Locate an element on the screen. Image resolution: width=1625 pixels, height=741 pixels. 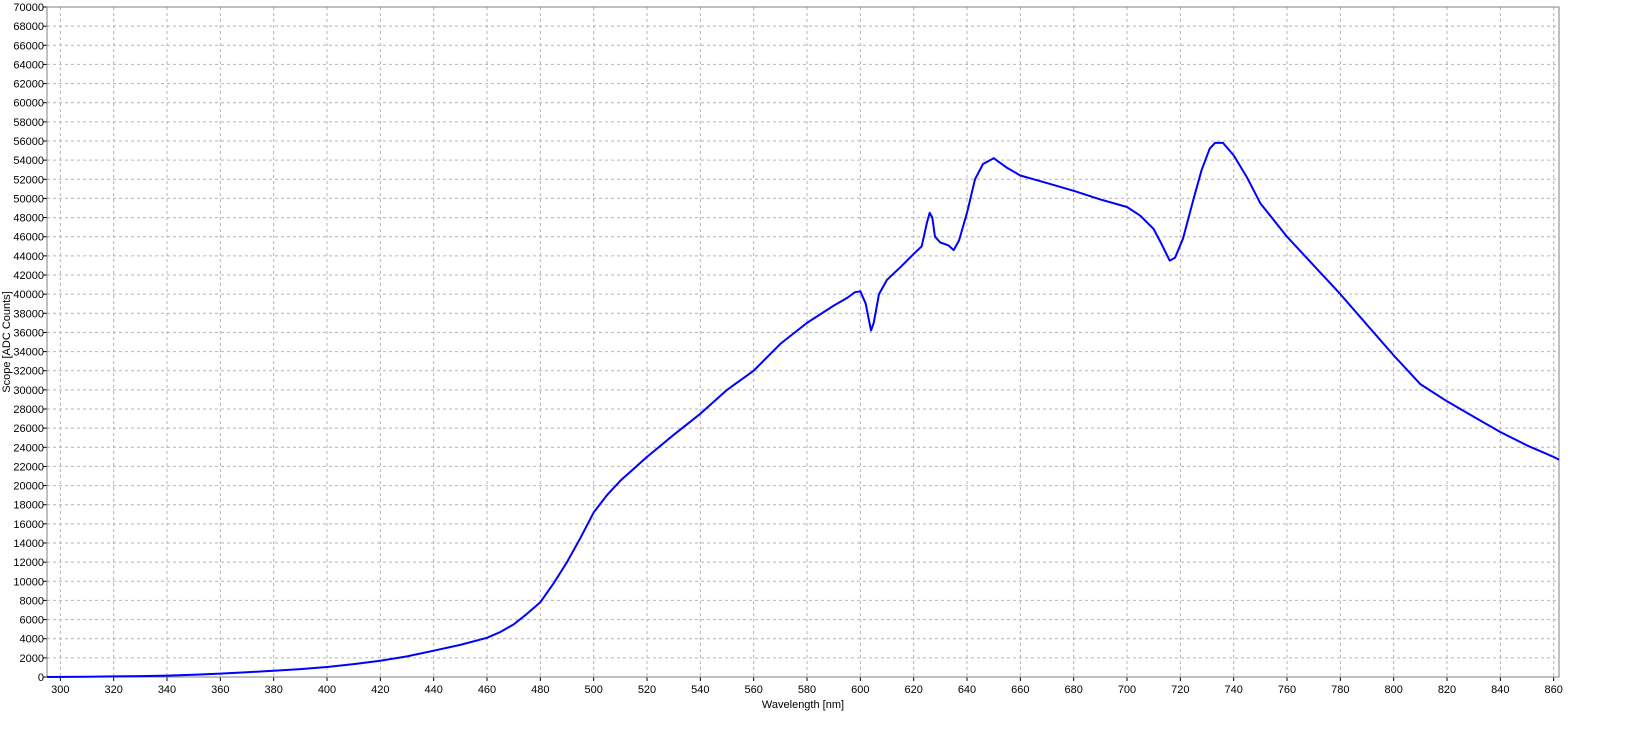
x-tick-label: 440 is located at coordinates (433, 690).